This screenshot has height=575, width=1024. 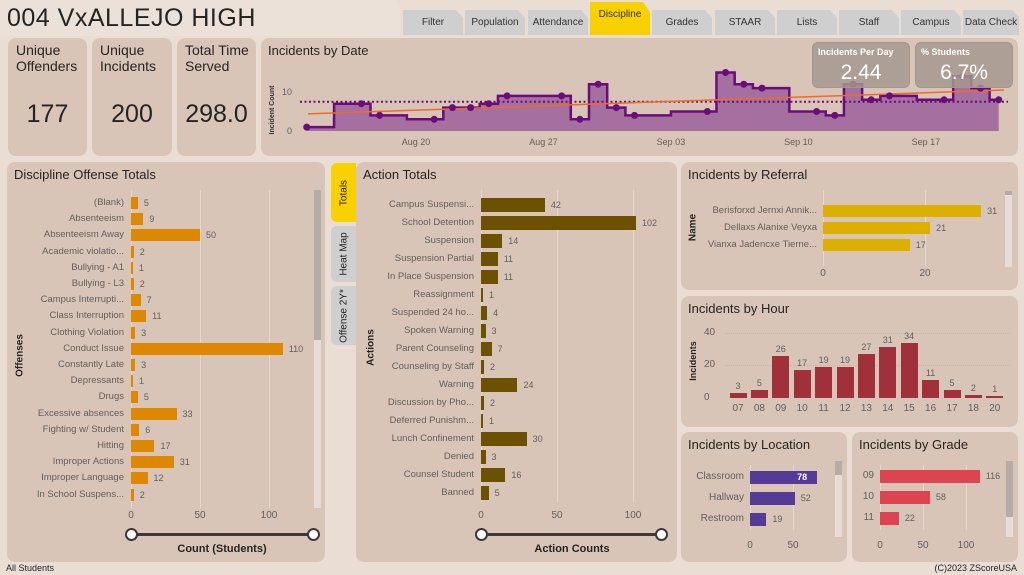 What do you see at coordinates (317, 349) in the screenshot?
I see `offense-scrollbar` at bounding box center [317, 349].